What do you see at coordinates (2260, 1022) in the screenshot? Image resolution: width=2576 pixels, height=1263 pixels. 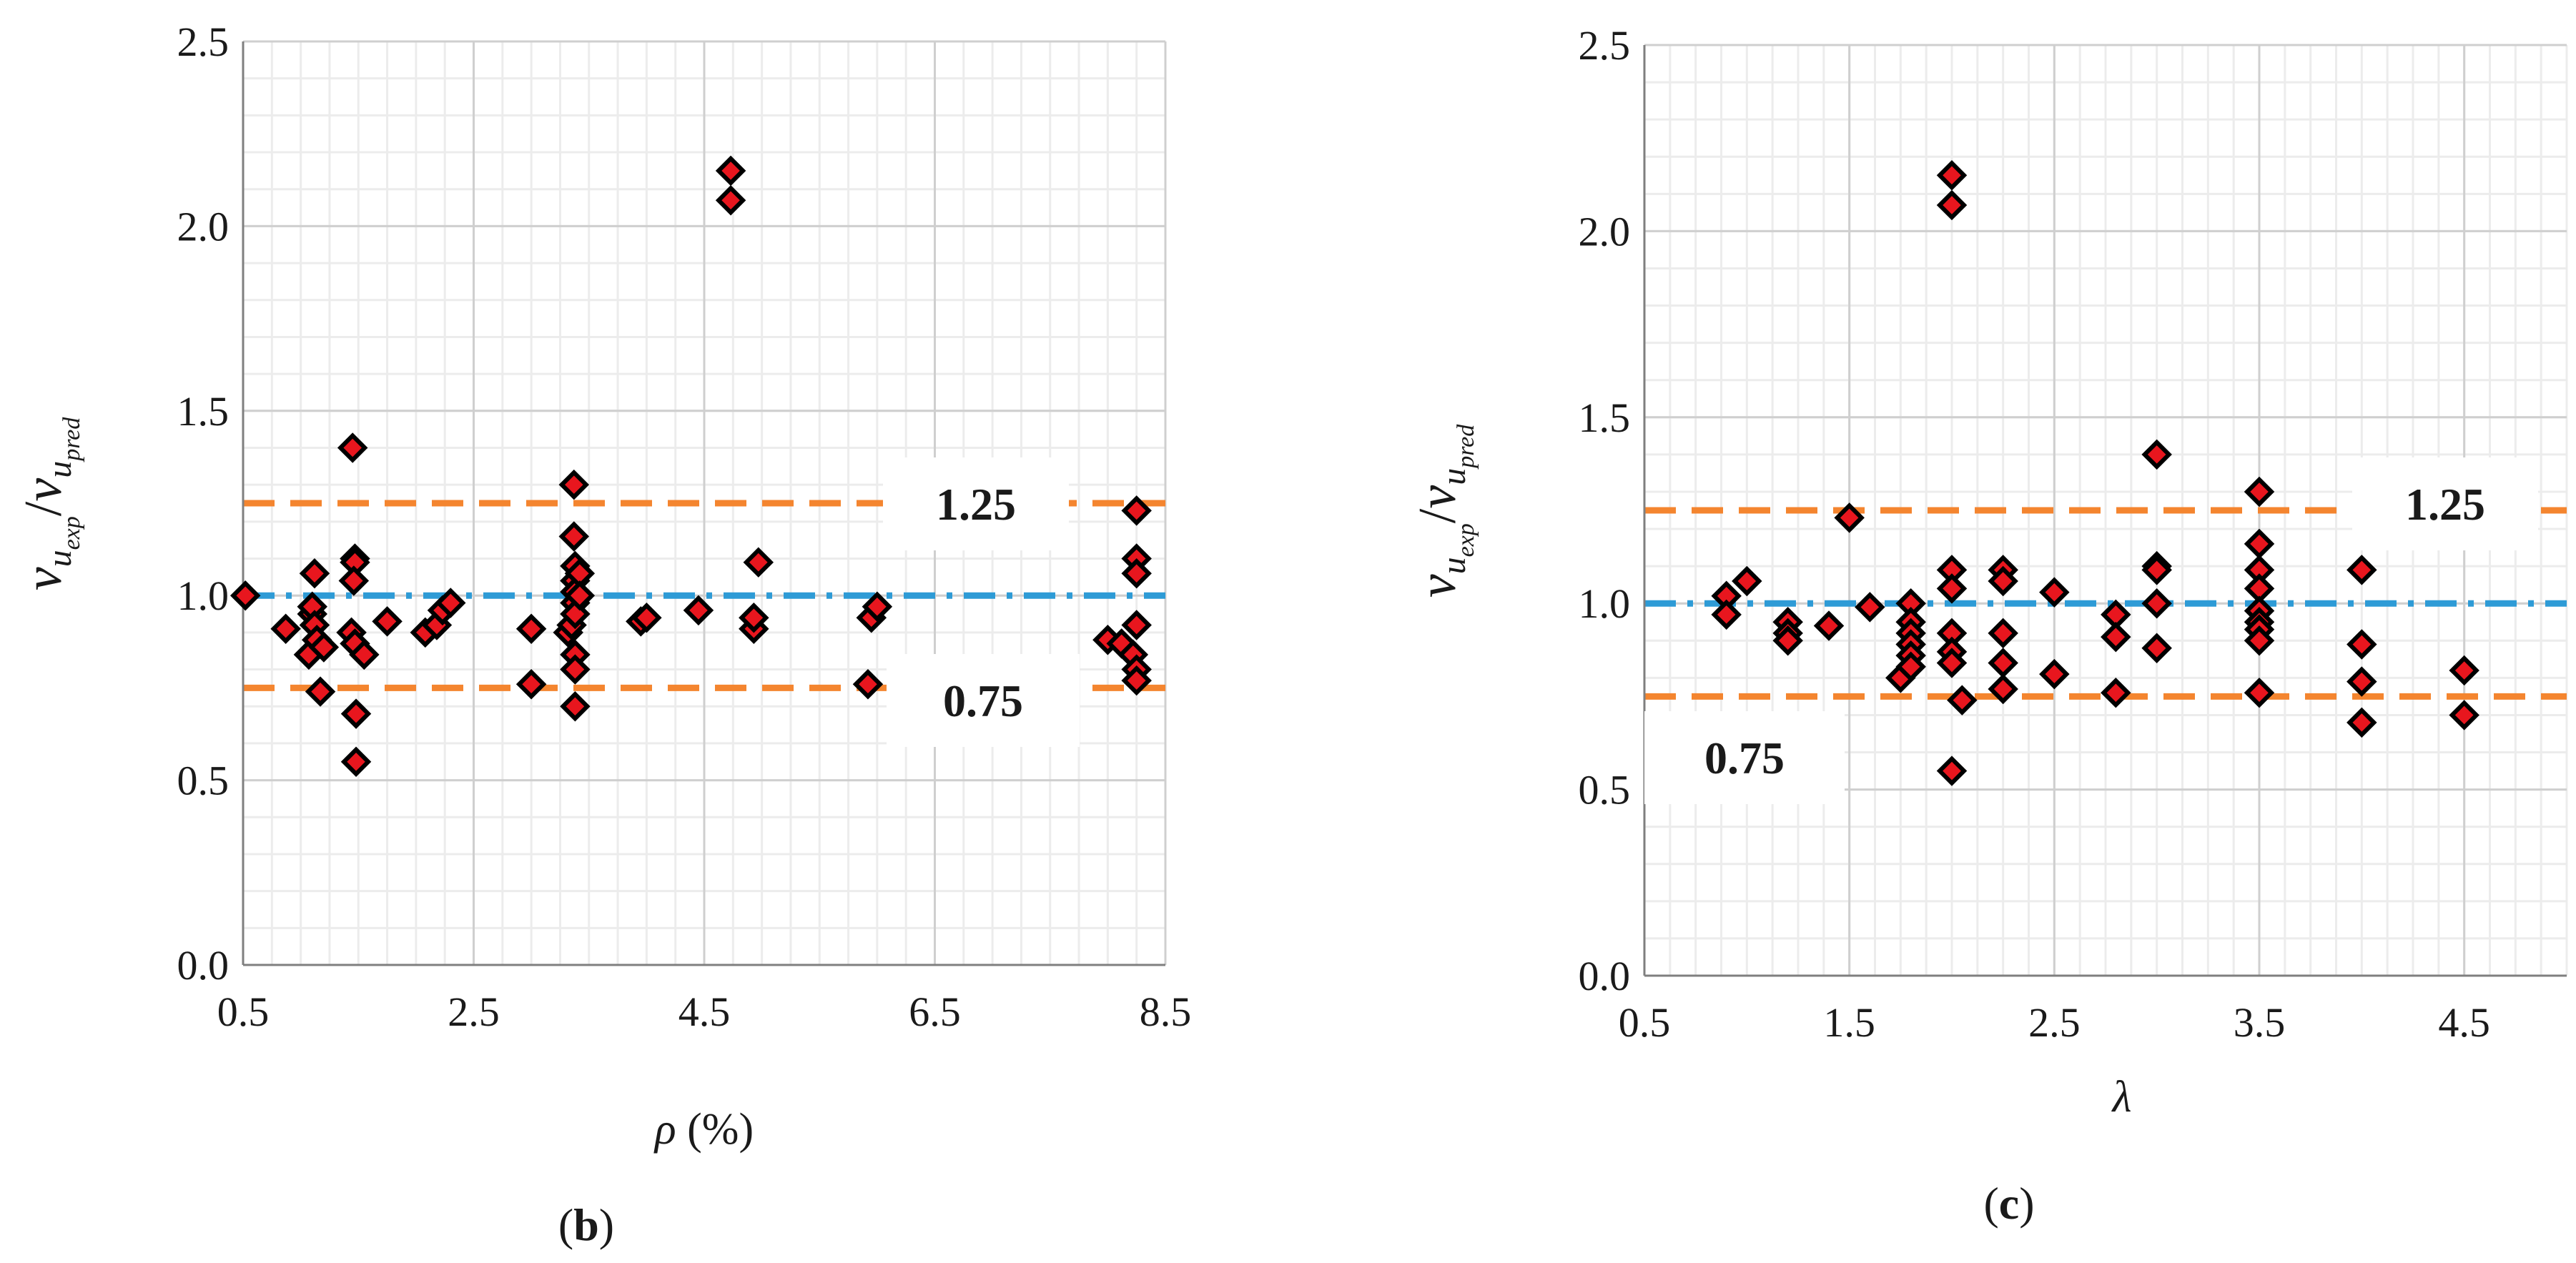 I see `x-tick-label: 3.5` at bounding box center [2260, 1022].